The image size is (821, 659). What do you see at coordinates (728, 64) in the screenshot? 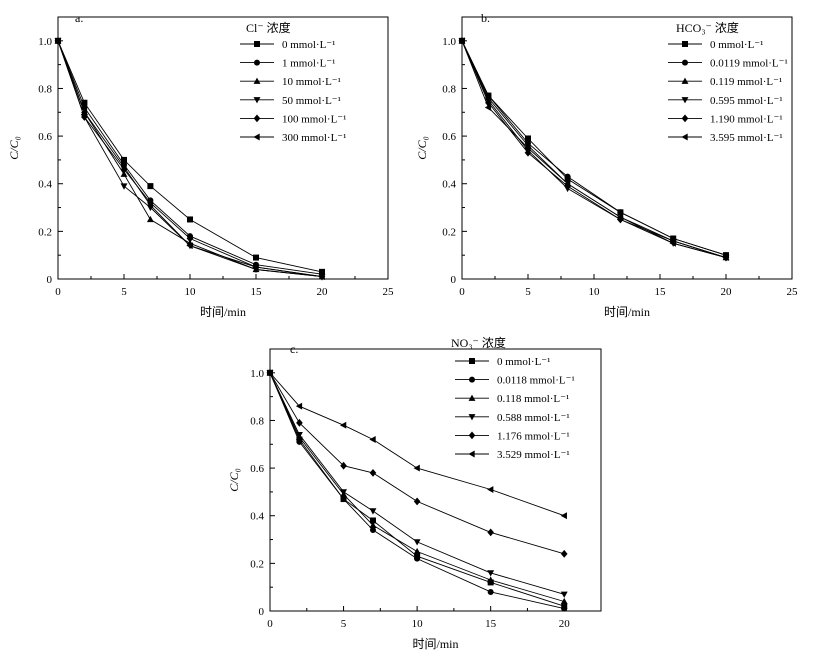
I see `legend-entry: 0.0119 mmol·L⁻¹` at bounding box center [728, 64].